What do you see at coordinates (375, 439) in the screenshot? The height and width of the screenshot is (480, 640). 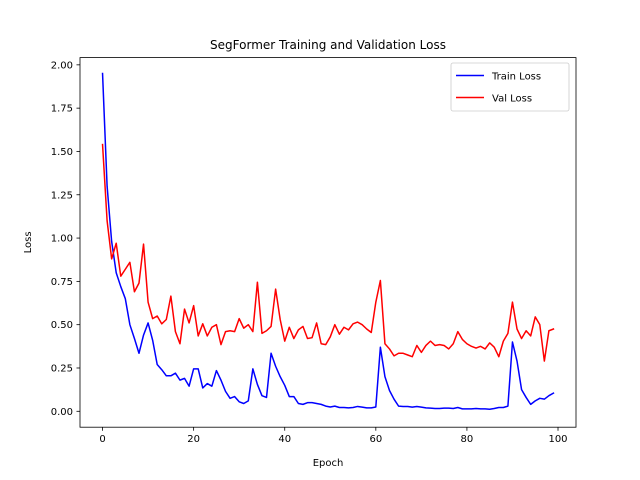 I see `x-tick-label: 60` at bounding box center [375, 439].